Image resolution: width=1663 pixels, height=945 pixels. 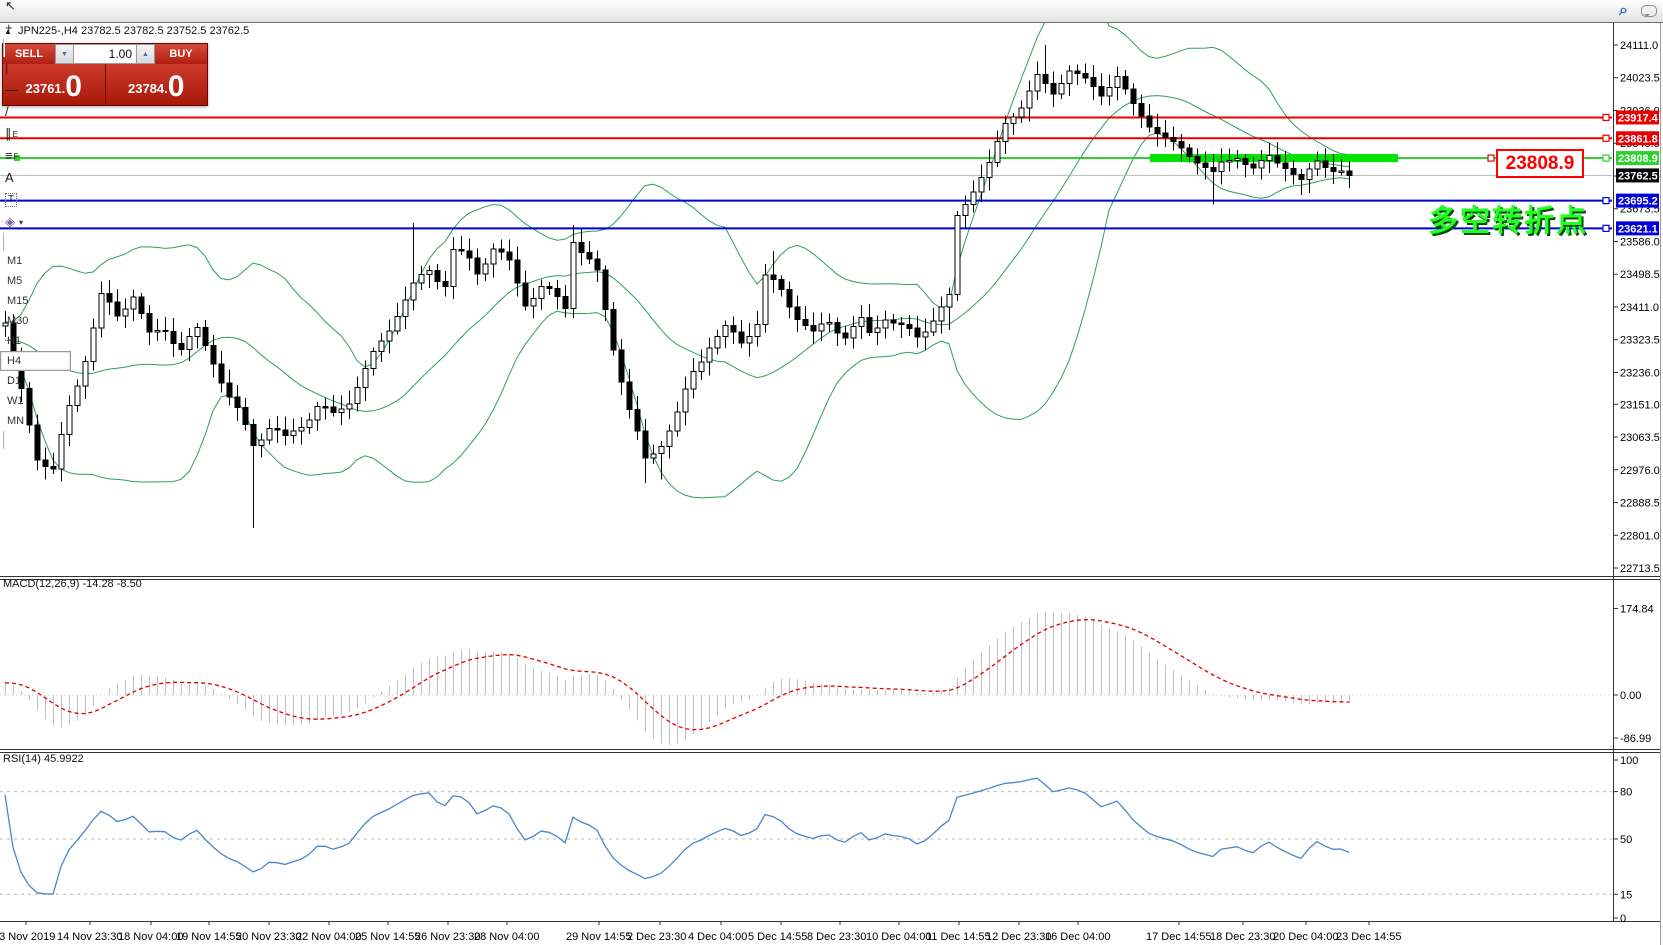 What do you see at coordinates (1638, 229) in the screenshot?
I see `svg-text: 23621.1` at bounding box center [1638, 229].